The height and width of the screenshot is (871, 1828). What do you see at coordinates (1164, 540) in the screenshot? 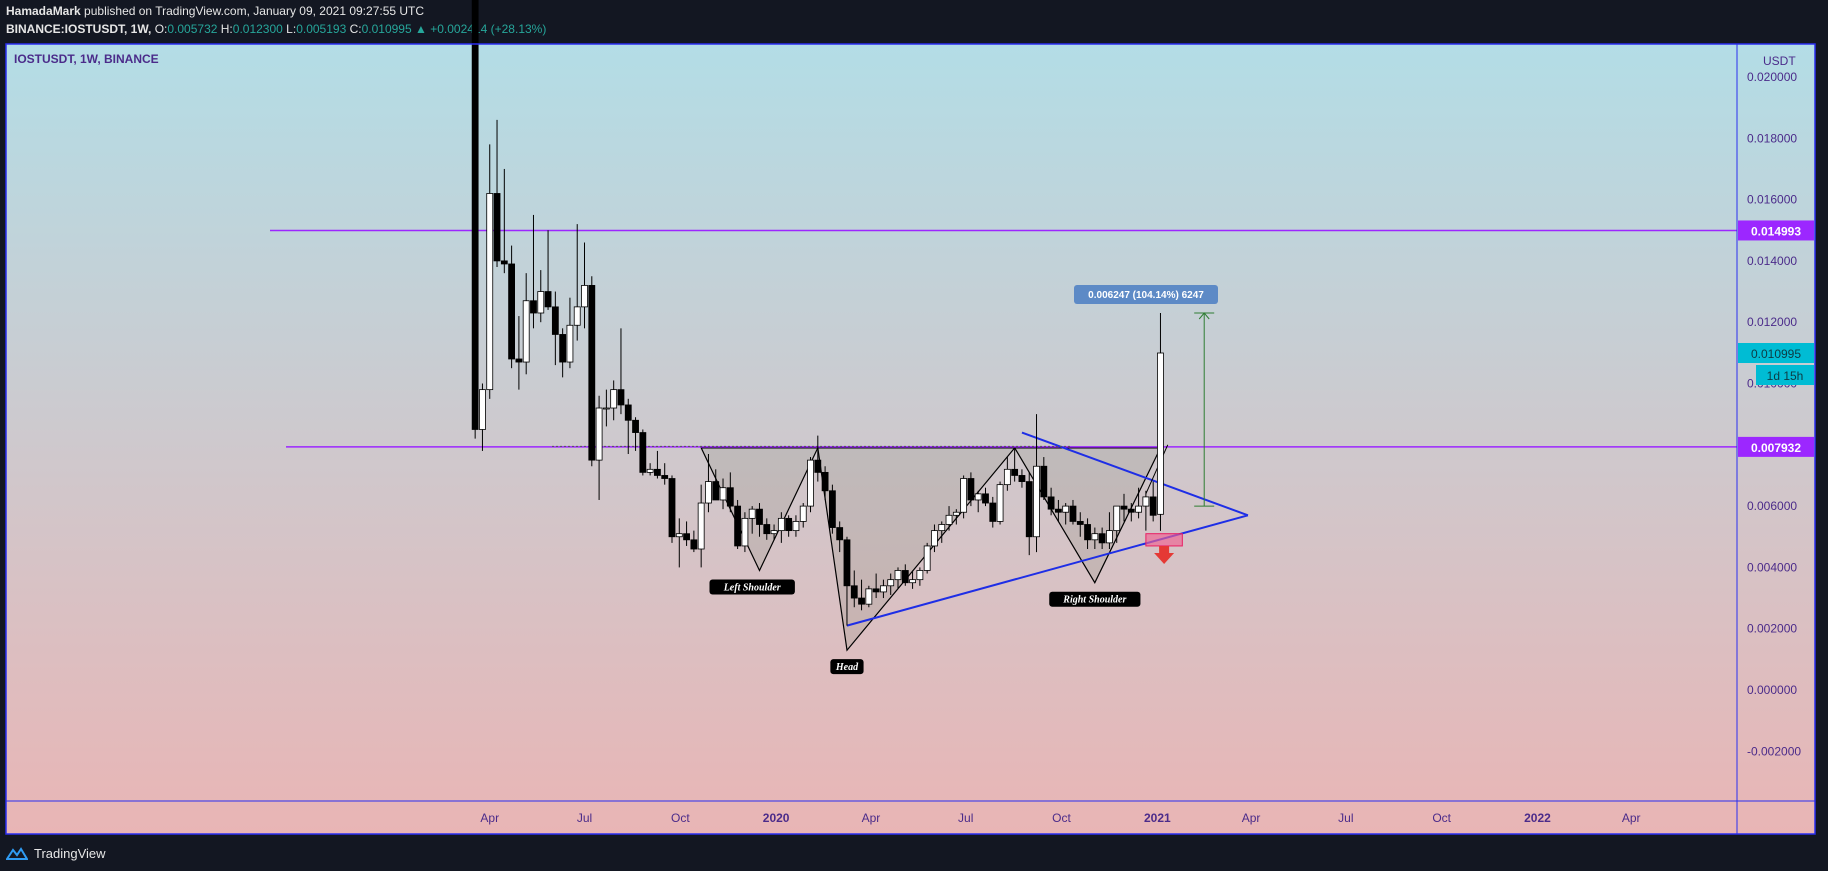
I see `target-box` at bounding box center [1164, 540].